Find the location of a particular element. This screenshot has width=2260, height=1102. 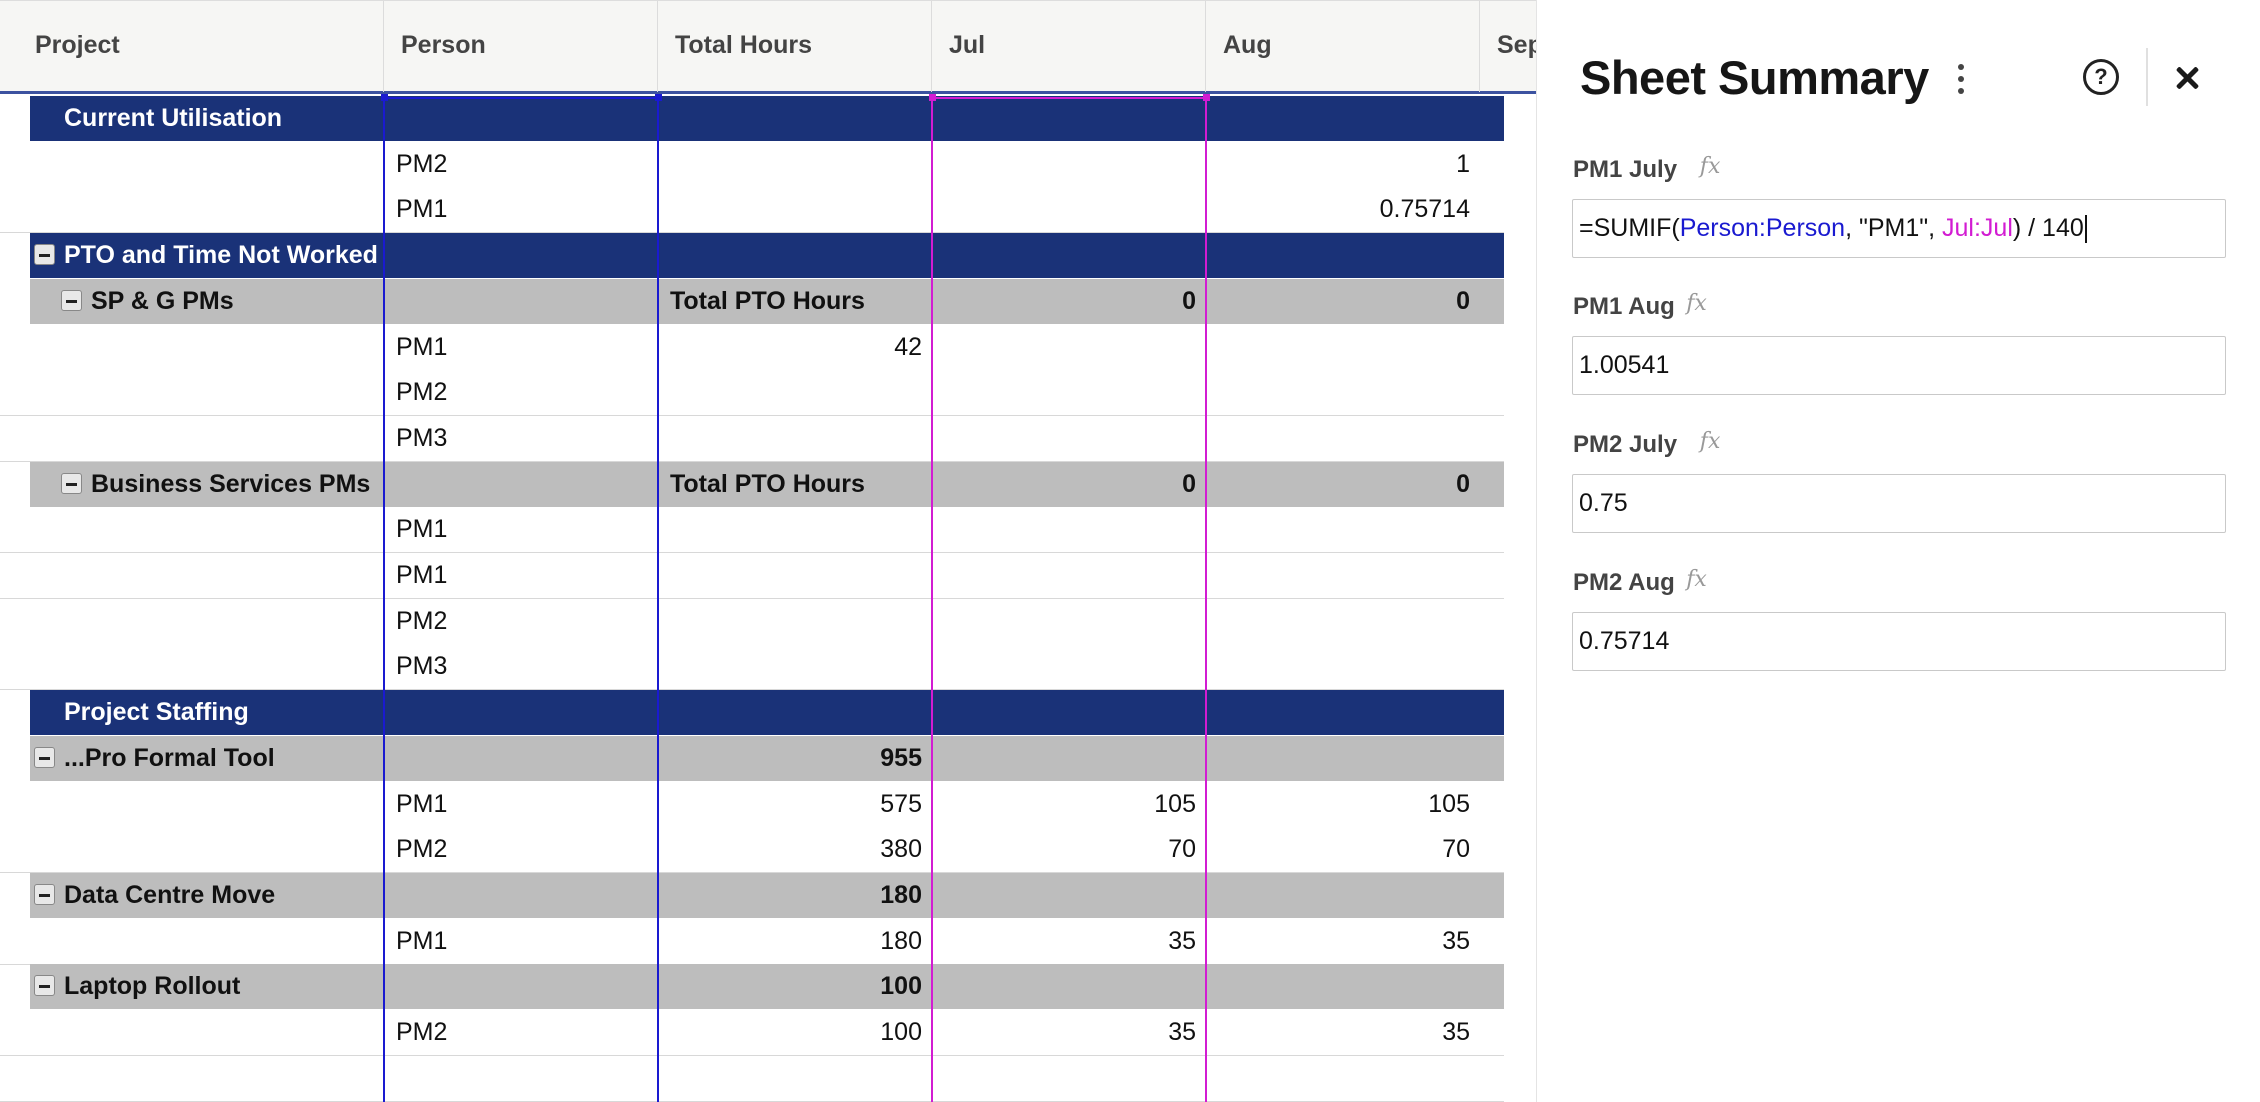

project-cell: Data Centre Move is located at coordinates (170, 894).